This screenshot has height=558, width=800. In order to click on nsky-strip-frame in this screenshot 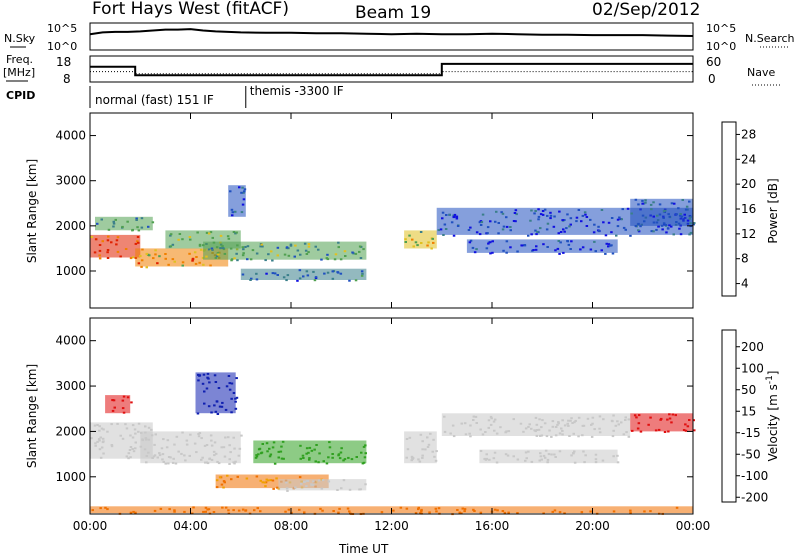, I will do `click(391, 36)`.